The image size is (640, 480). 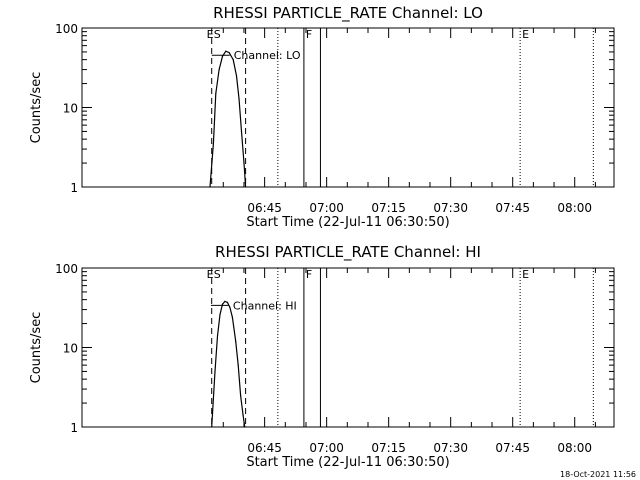 I want to click on series-label: Channel: LO, so click(x=267, y=55).